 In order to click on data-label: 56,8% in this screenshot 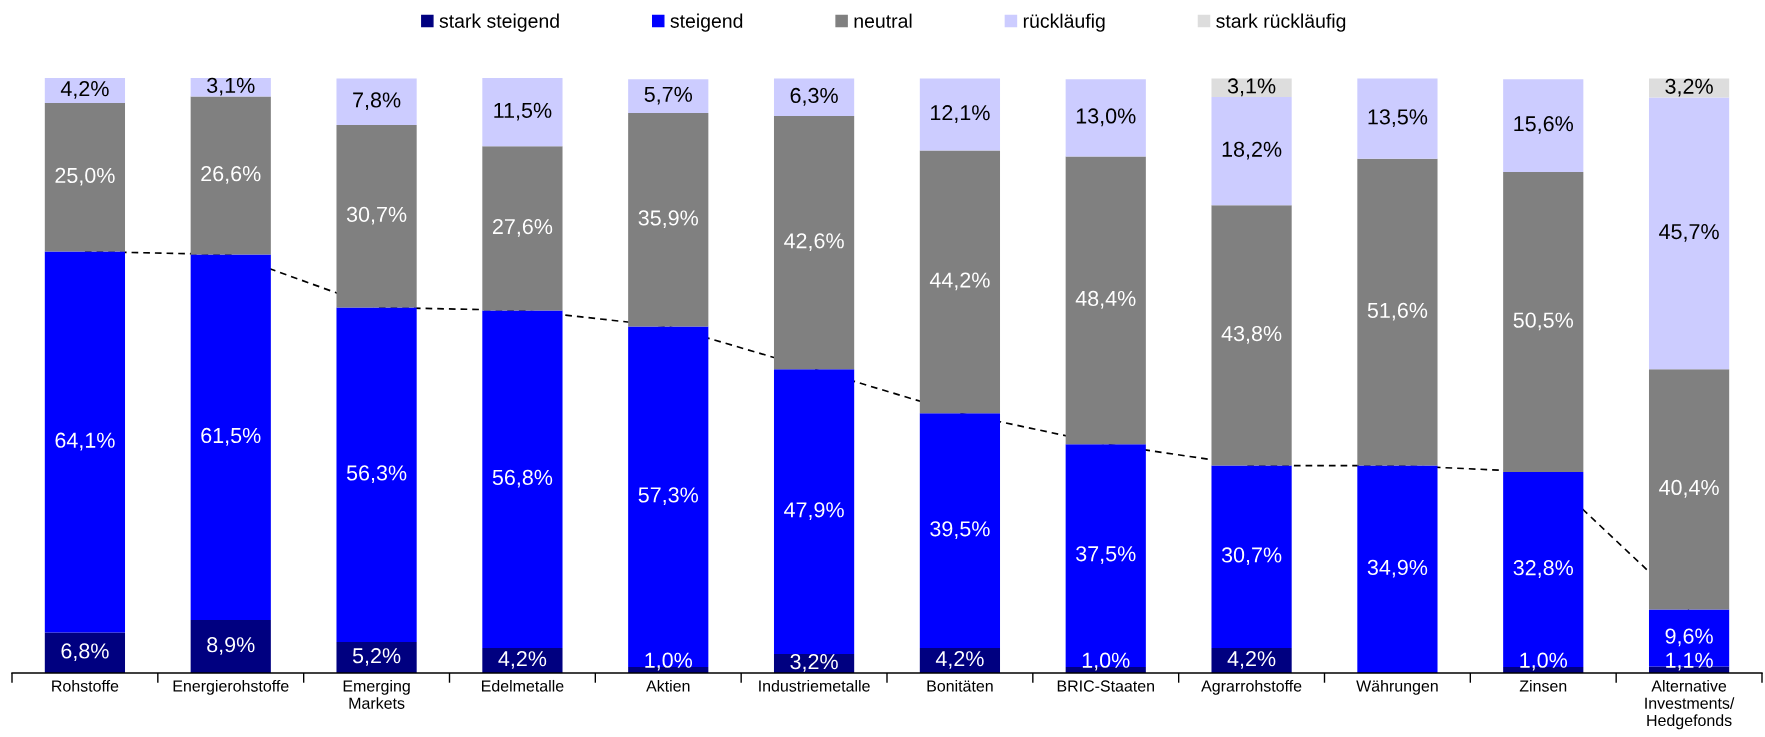, I will do `click(522, 478)`.